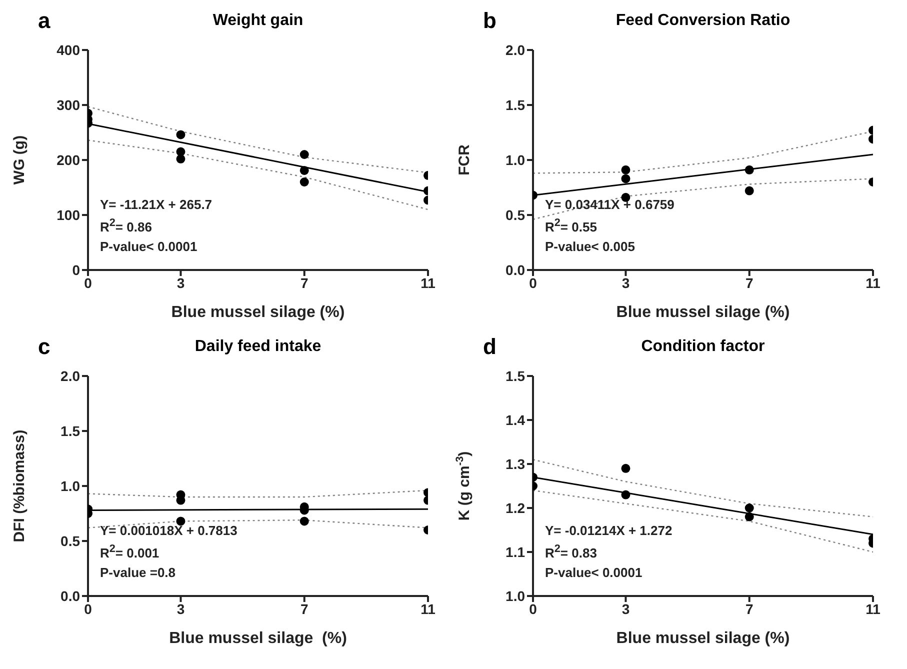 This screenshot has height=669, width=907. I want to click on y-tick-label: 200, so click(68, 160).